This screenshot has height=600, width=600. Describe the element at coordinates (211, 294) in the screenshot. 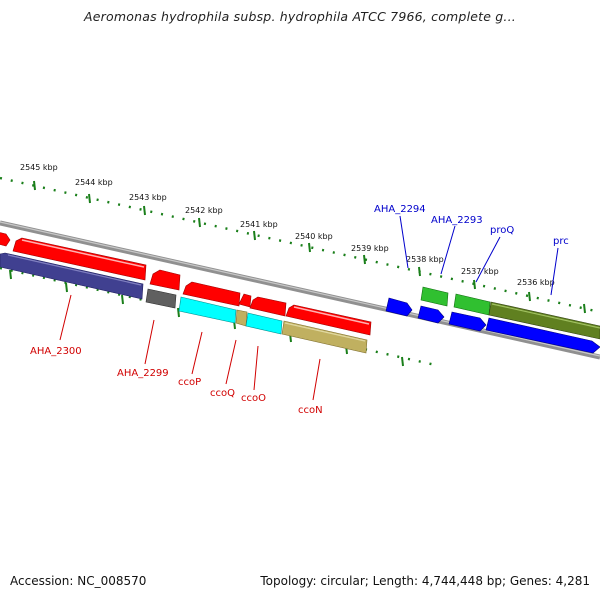

I see `gene-red-arrow-a` at that location.